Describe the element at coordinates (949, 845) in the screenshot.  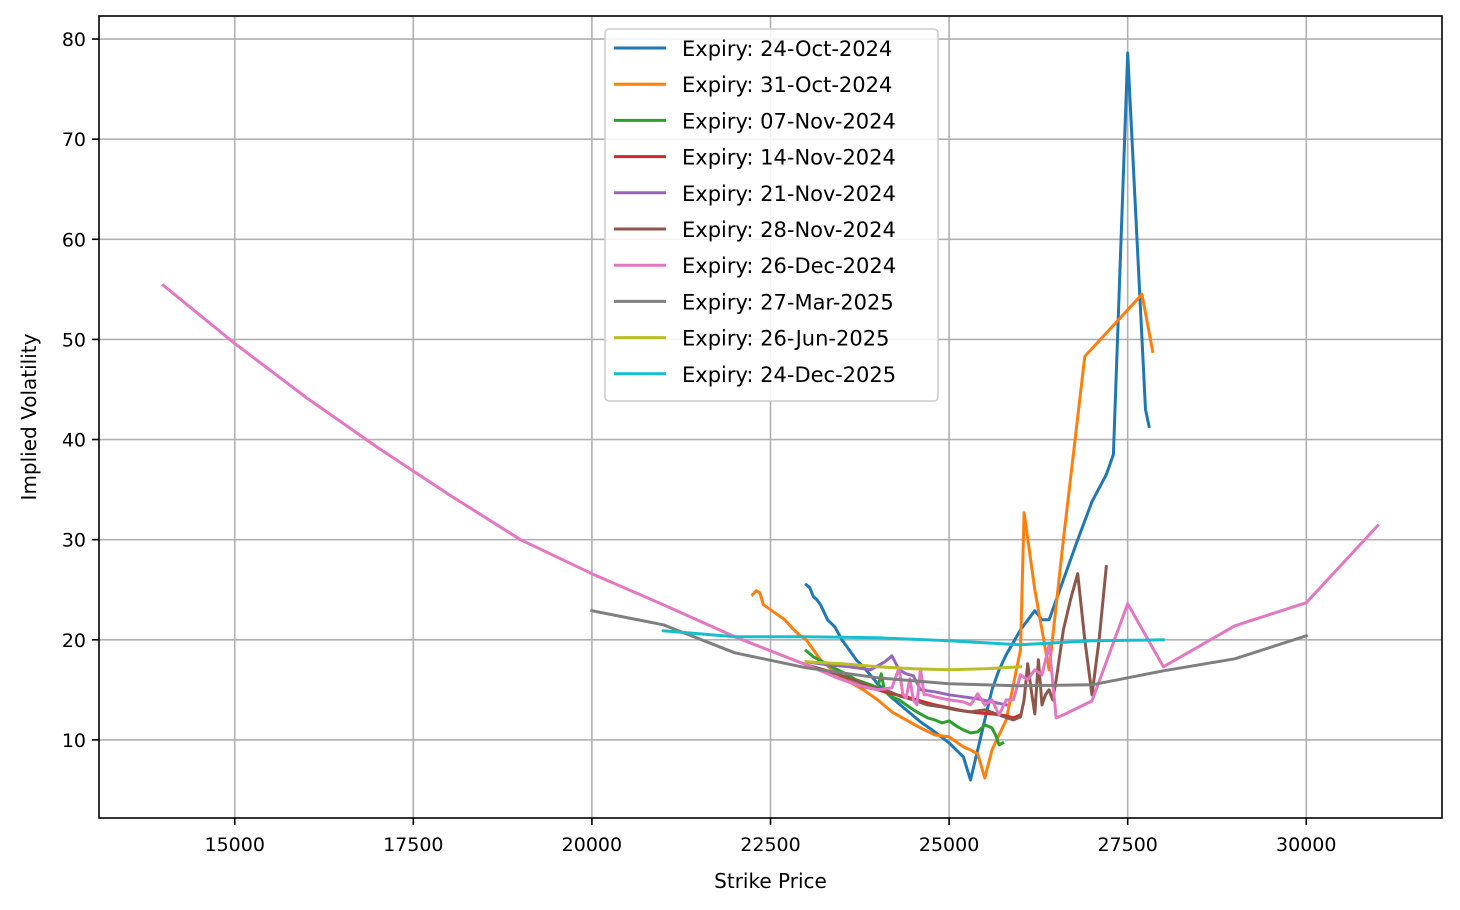
I see `x-tick-label: 25000` at that location.